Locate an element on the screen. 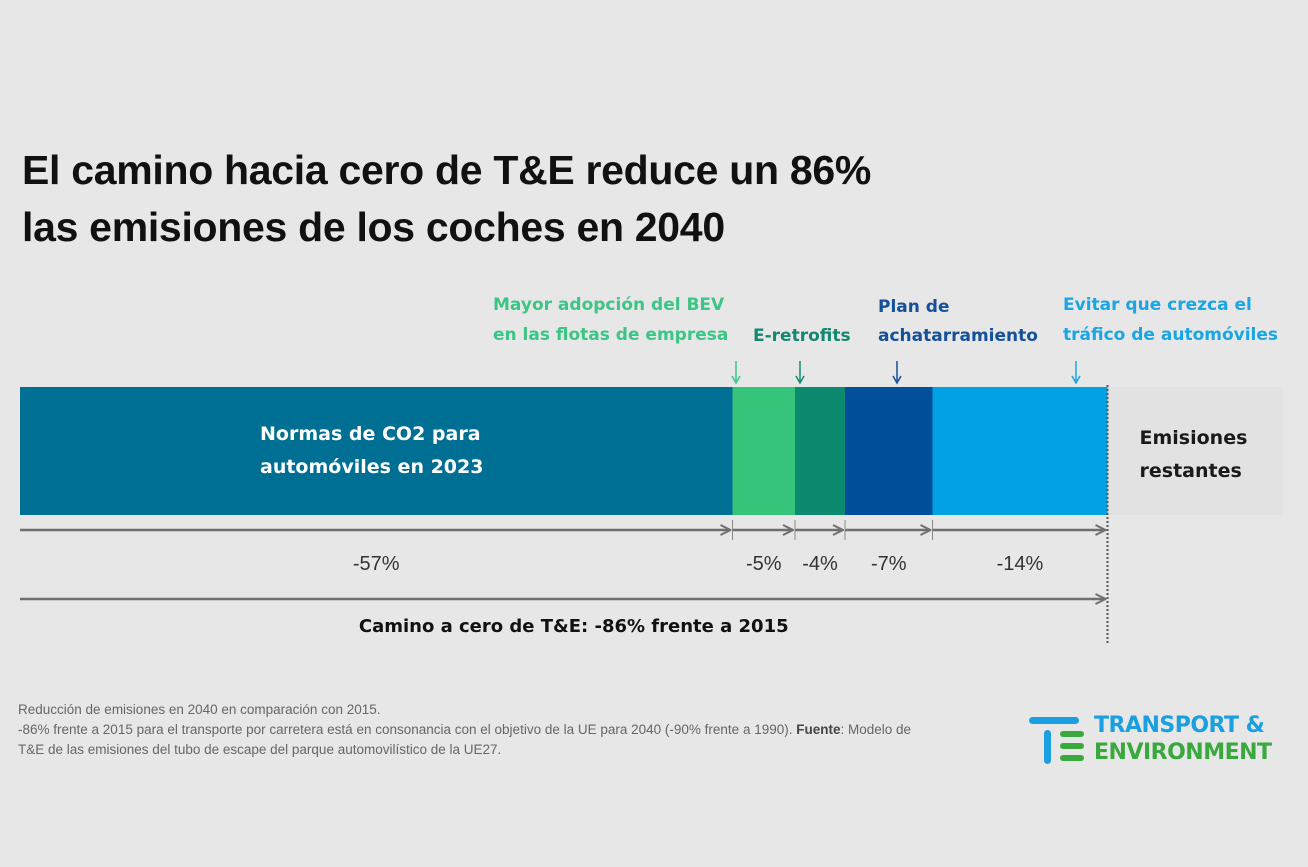 The image size is (1308, 867). segment-label-line: E-retrofits is located at coordinates (802, 336).